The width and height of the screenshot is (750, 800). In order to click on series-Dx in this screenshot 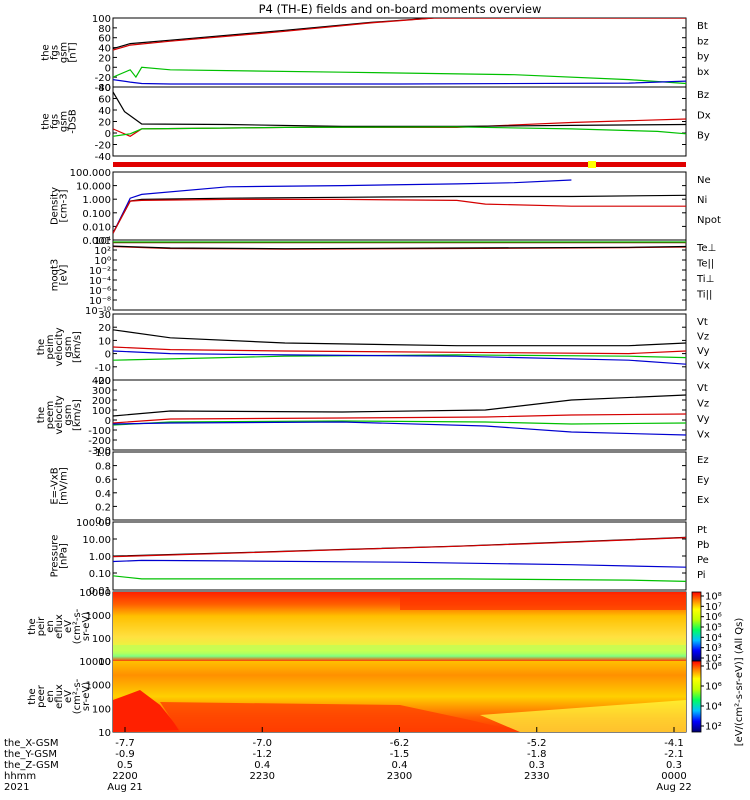, I will do `click(399, 109)`.